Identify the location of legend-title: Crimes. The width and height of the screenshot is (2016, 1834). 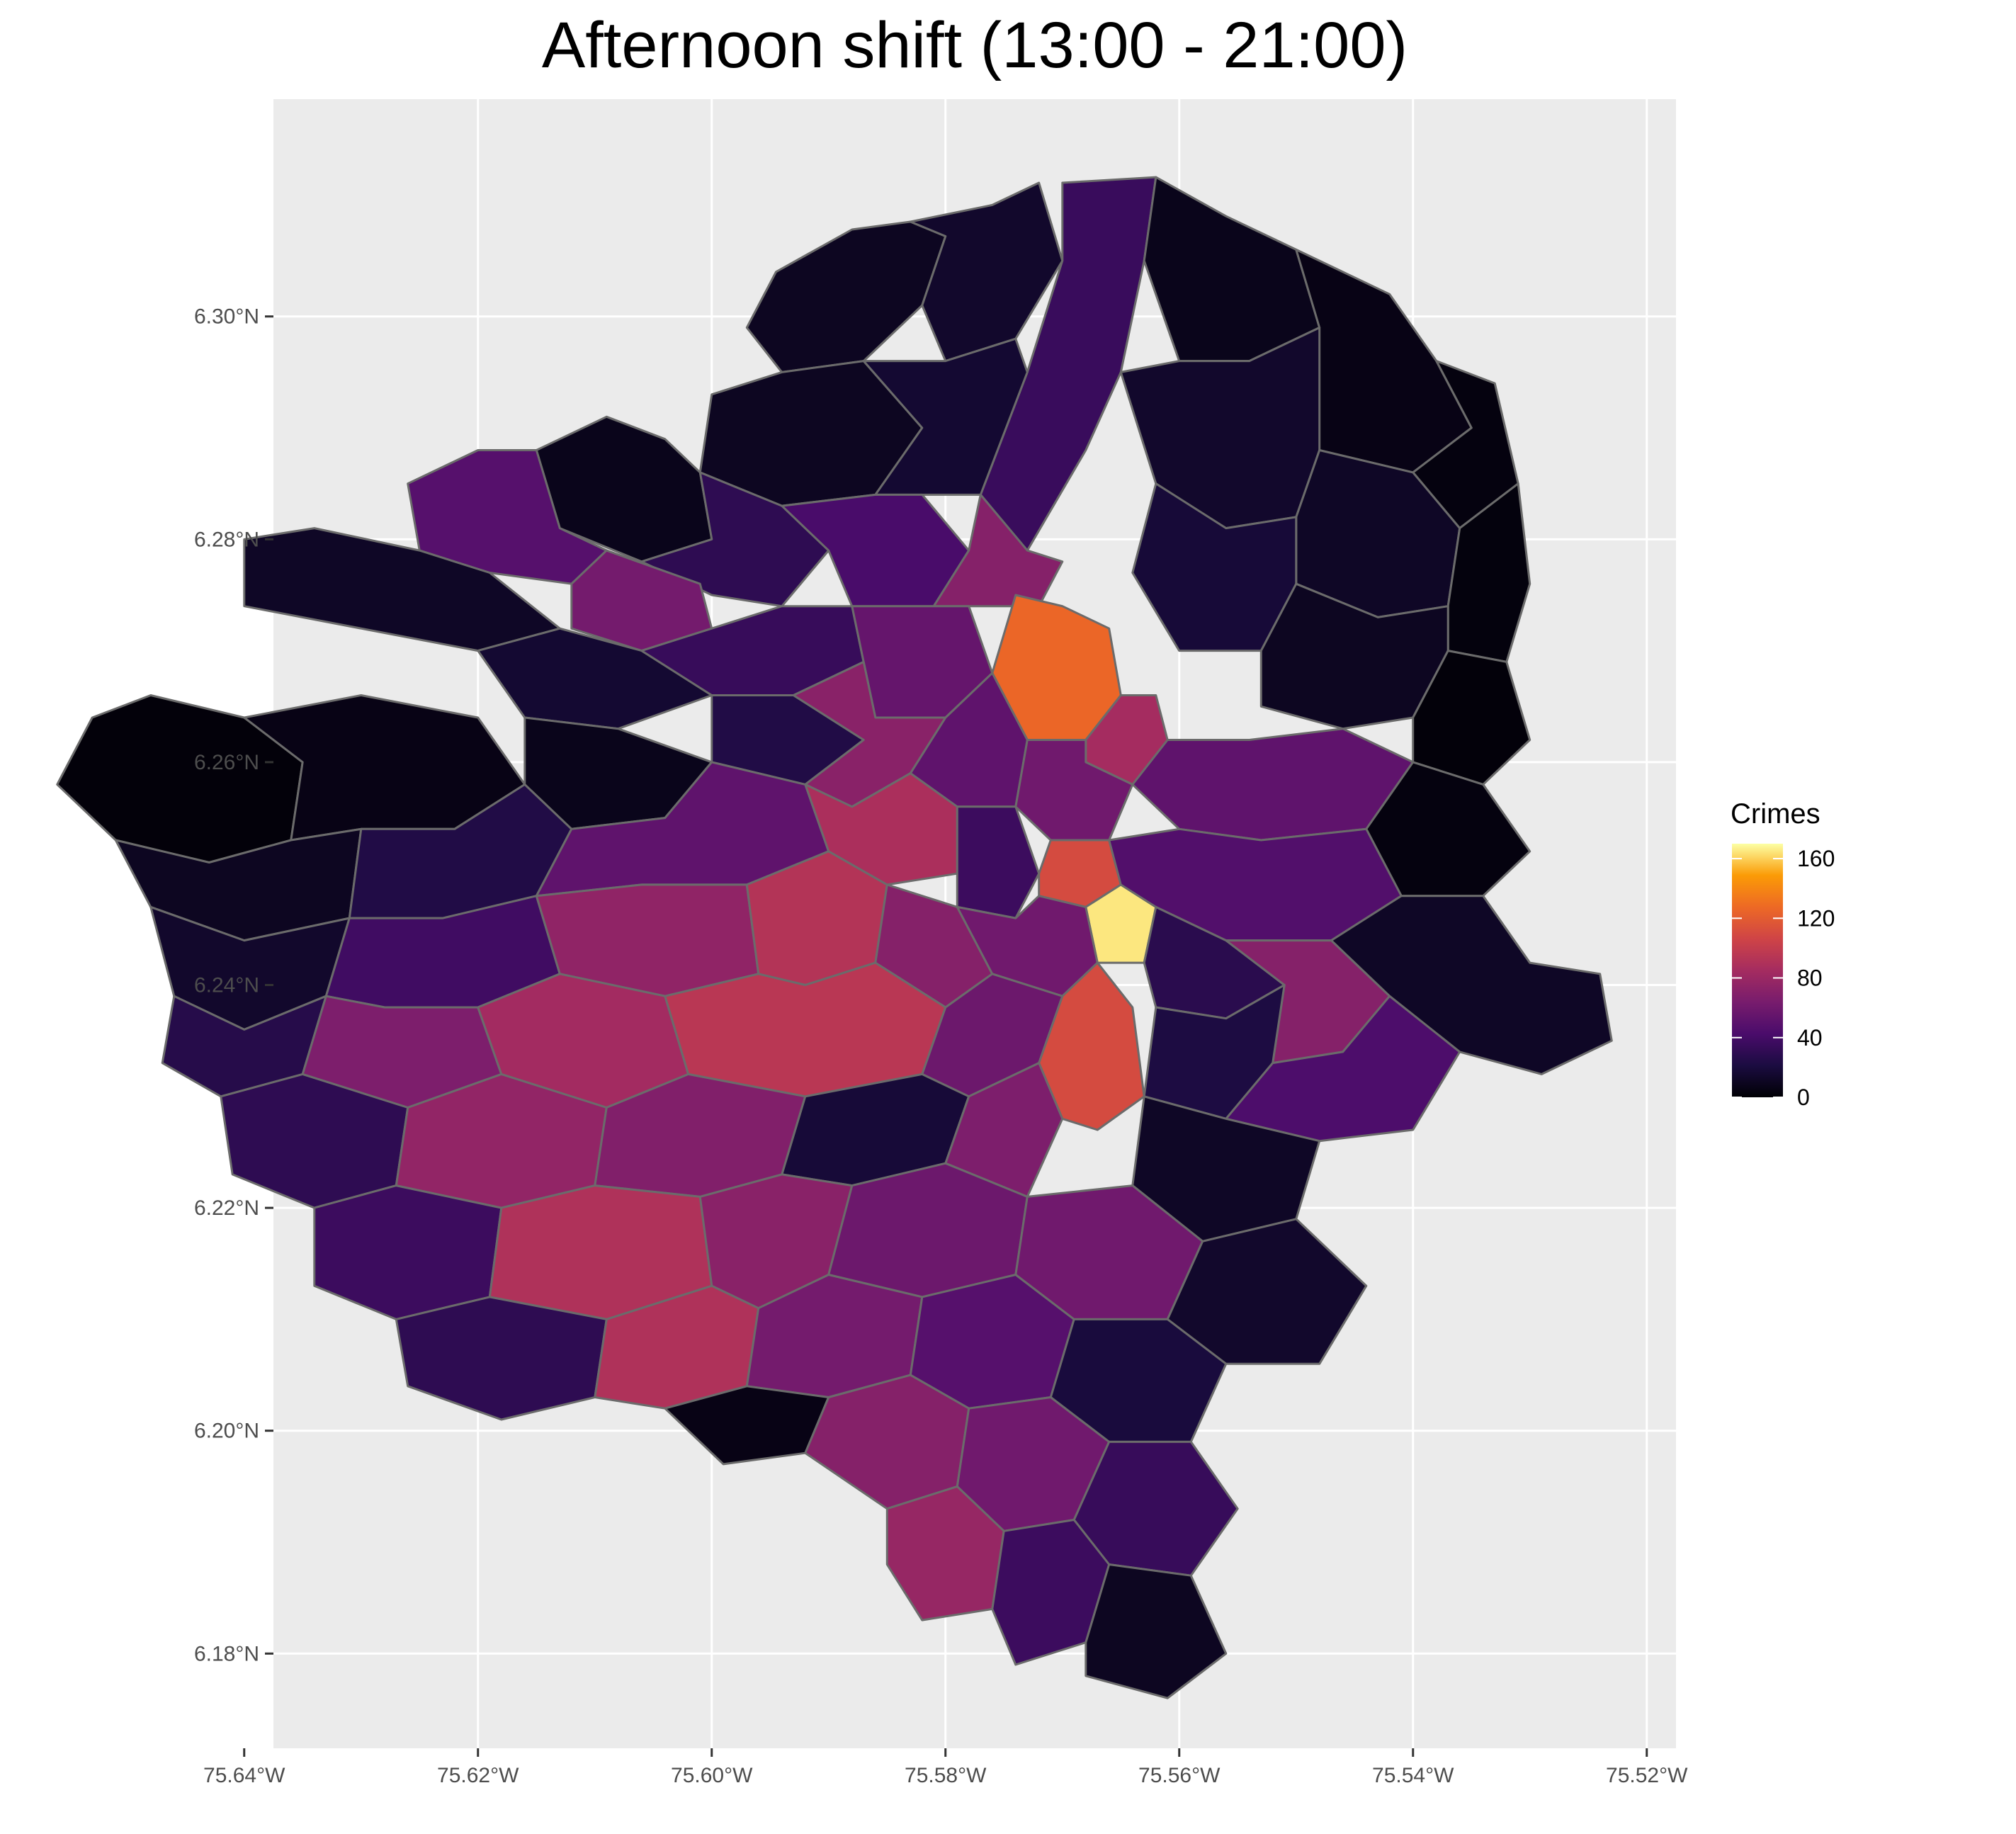
(1776, 814).